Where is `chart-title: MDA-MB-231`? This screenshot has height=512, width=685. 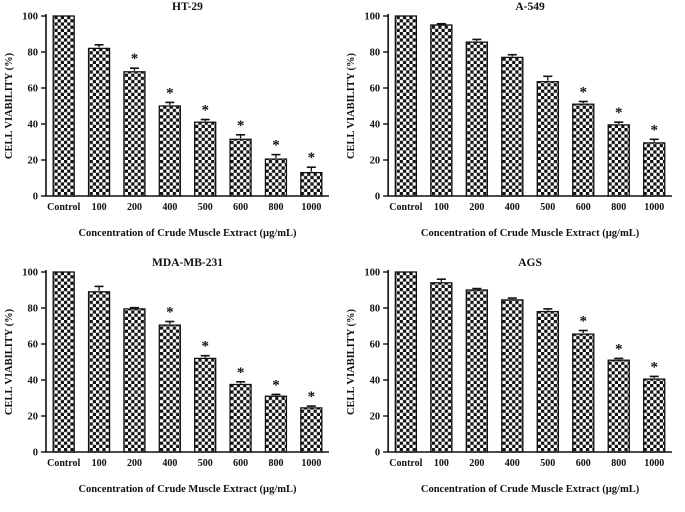 chart-title: MDA-MB-231 is located at coordinates (187, 263).